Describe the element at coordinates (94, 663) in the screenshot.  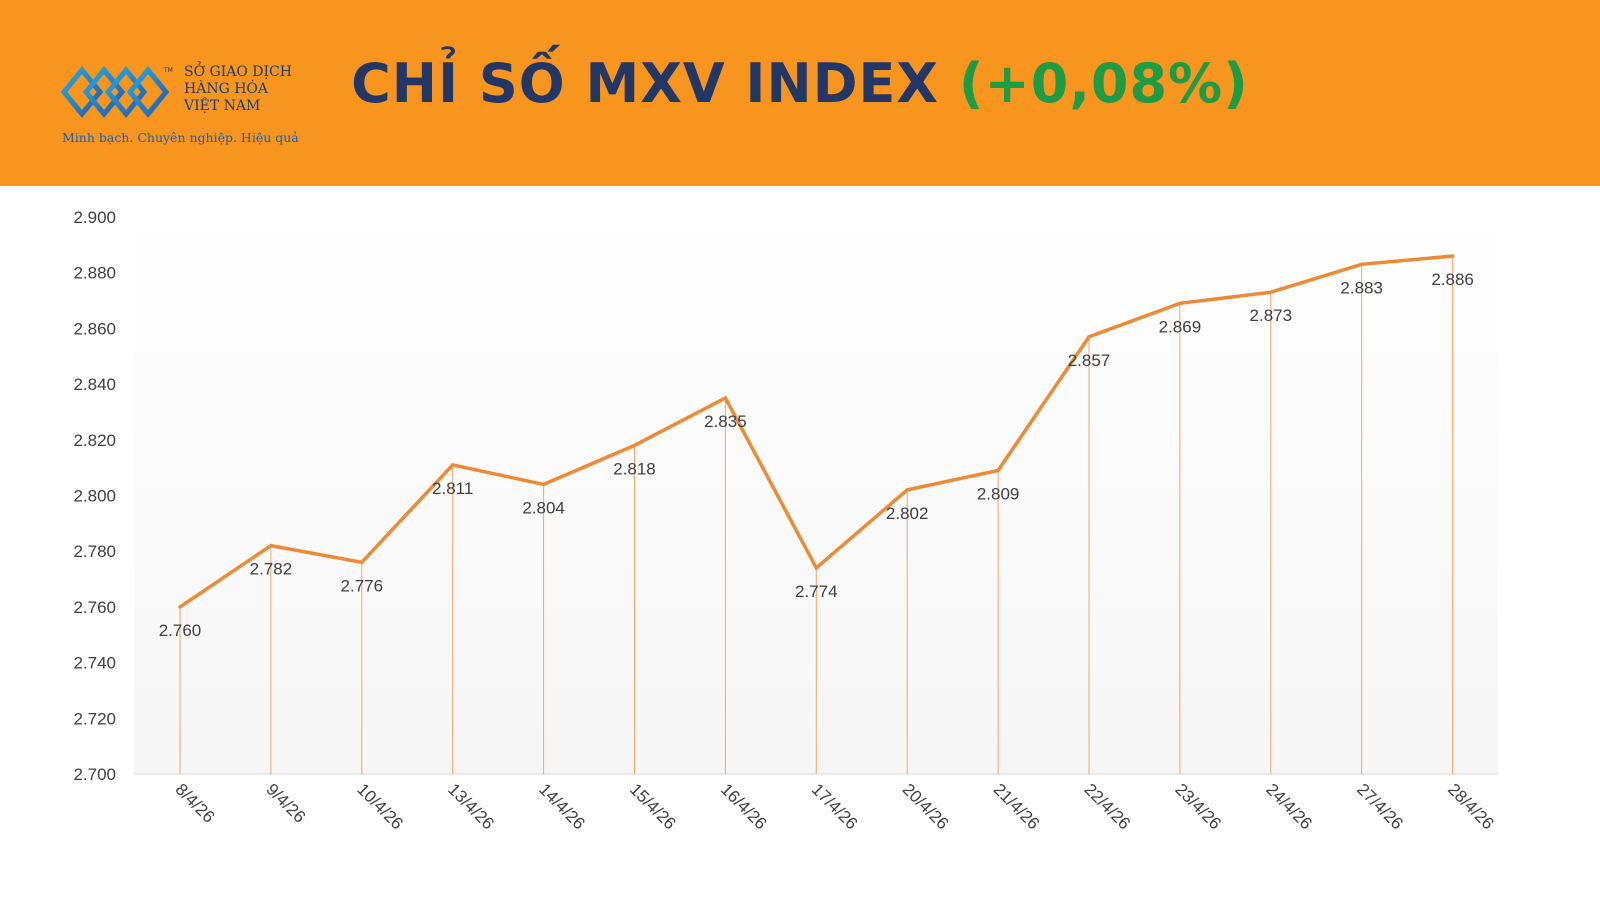
I see `y-tick-label: 2.740` at that location.